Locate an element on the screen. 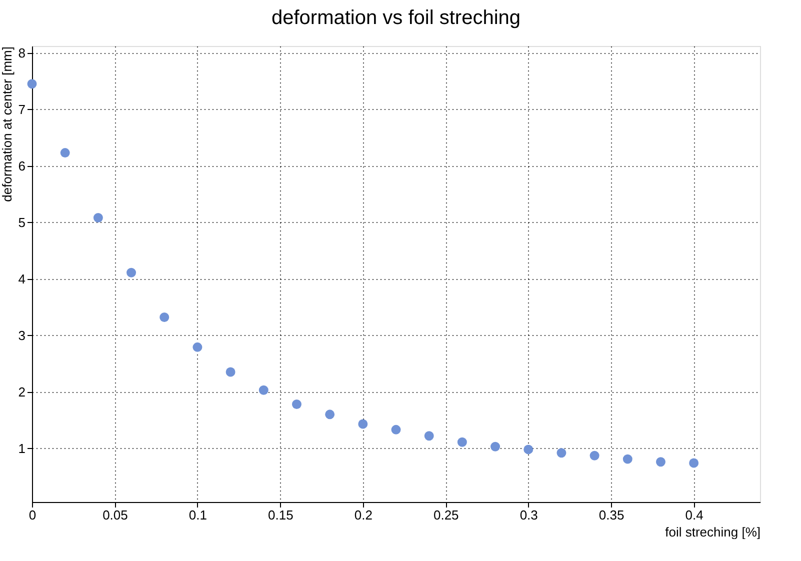 Image resolution: width=801 pixels, height=561 pixels. x-tick-label: 0.25 is located at coordinates (446, 515).